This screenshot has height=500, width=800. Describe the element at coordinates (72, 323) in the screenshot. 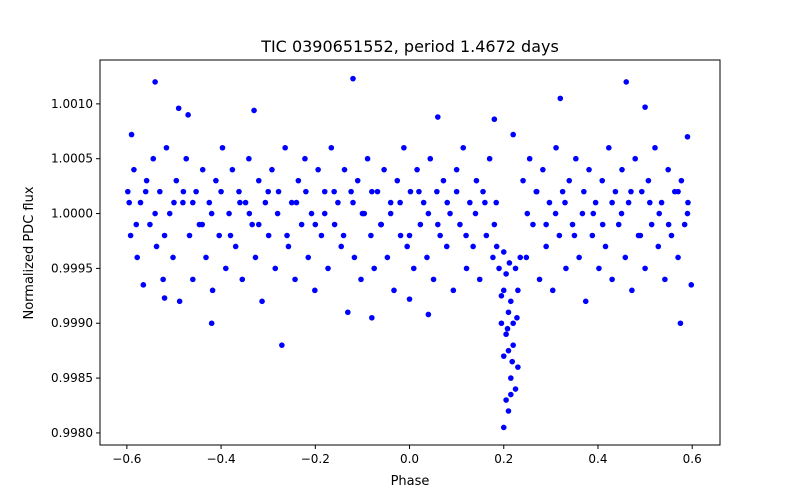

I see `y-tick-label: 0.9990` at that location.